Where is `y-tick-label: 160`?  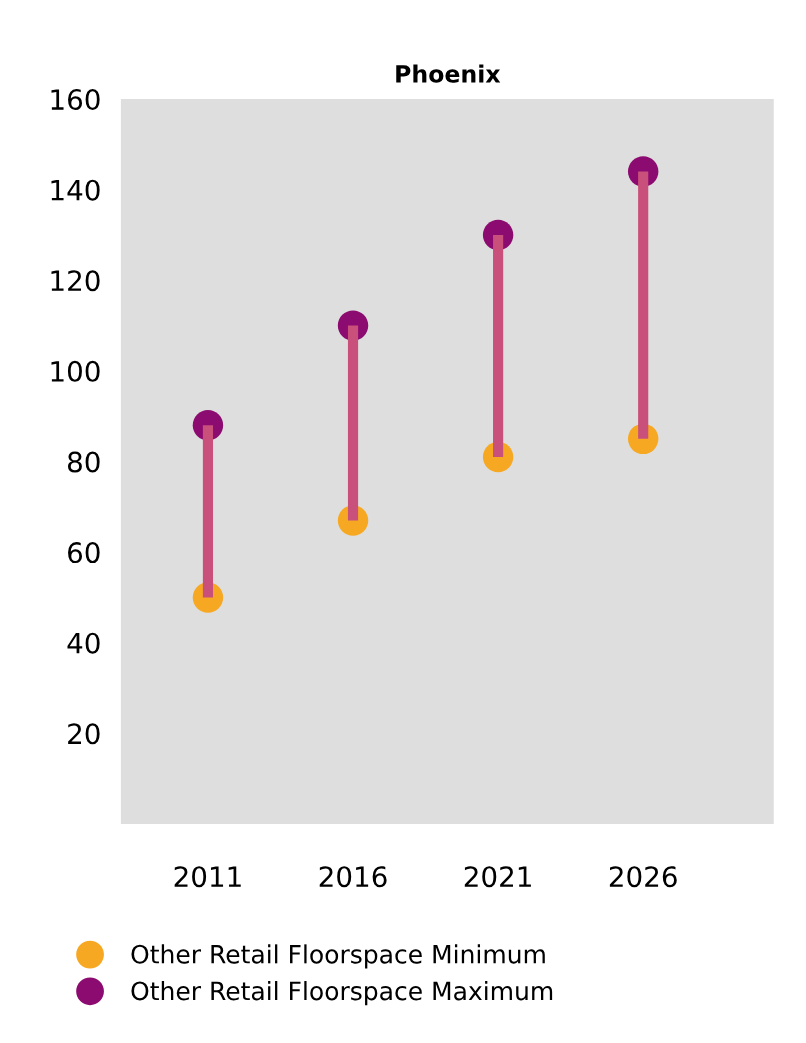 y-tick-label: 160 is located at coordinates (75, 100).